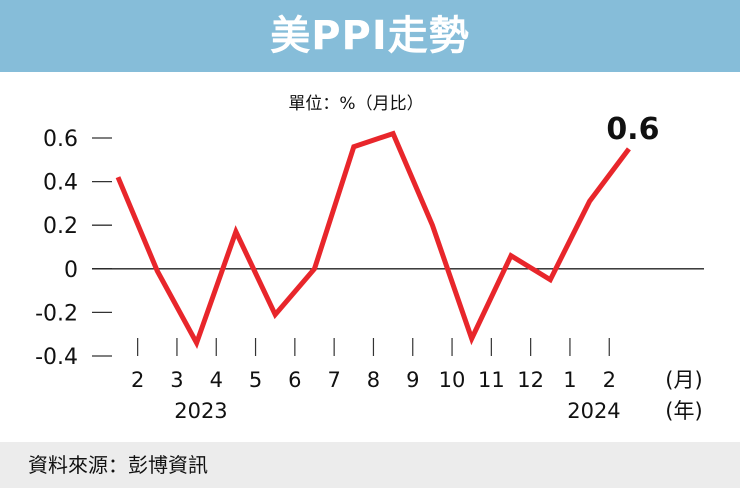  What do you see at coordinates (593, 411) in the screenshot?
I see `x-year-label: 2024` at bounding box center [593, 411].